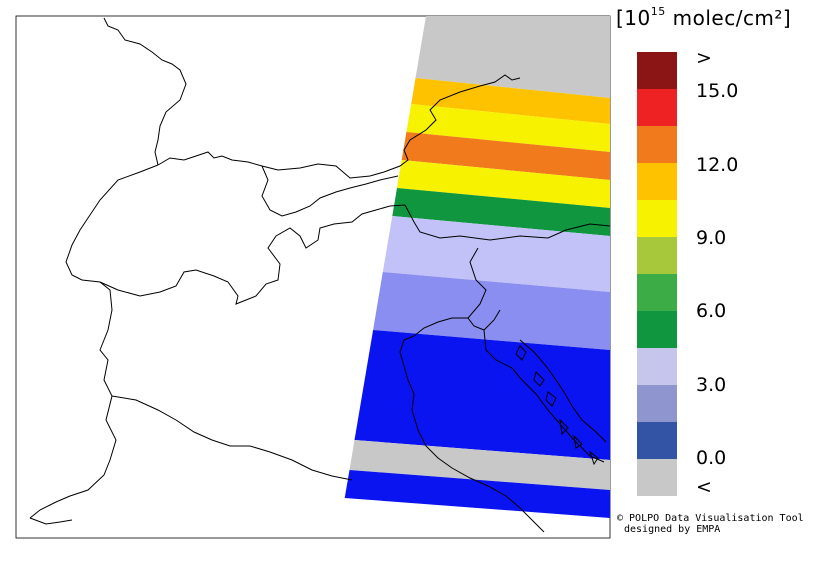 The width and height of the screenshot is (813, 566). What do you see at coordinates (717, 165) in the screenshot?
I see `legend-label: 12.0` at bounding box center [717, 165].